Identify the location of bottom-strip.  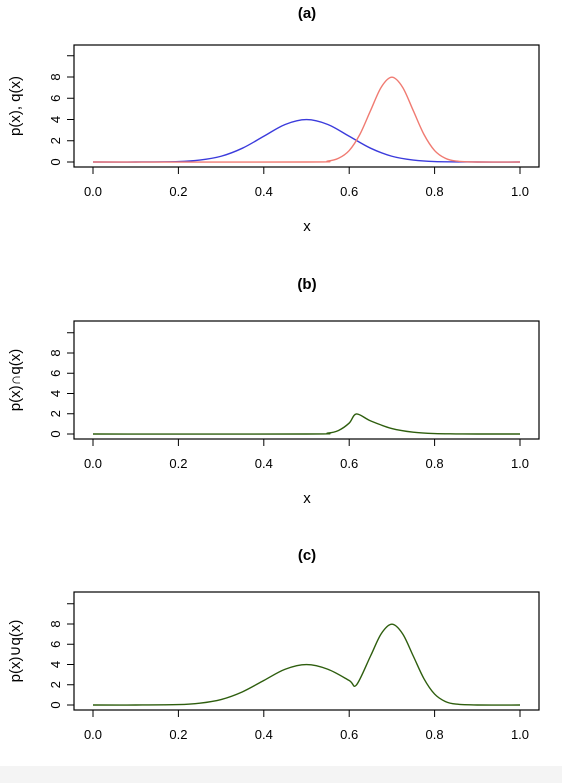
(281, 774).